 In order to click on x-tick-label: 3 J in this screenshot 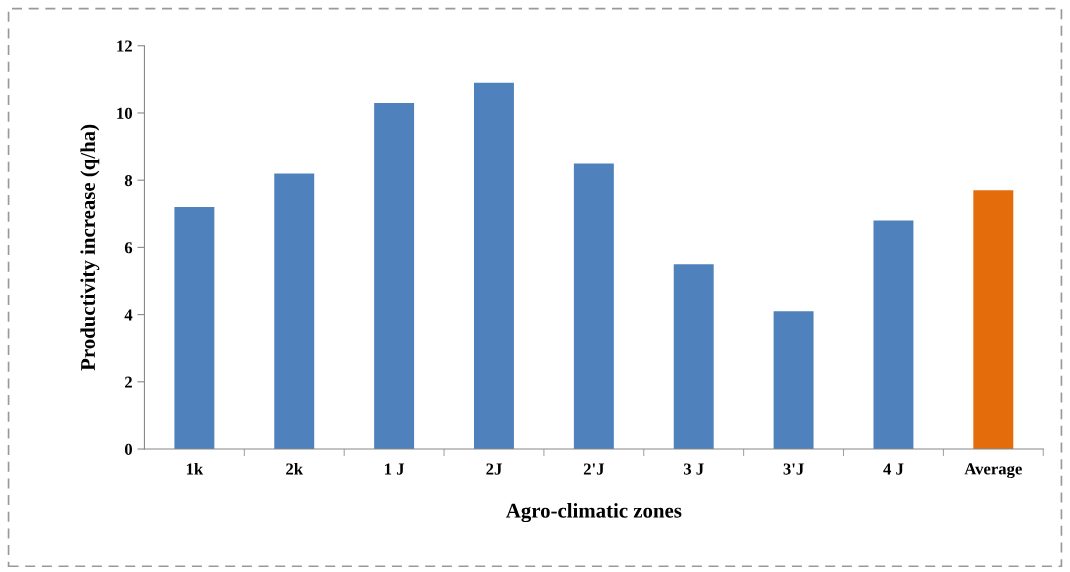, I will do `click(693, 469)`.